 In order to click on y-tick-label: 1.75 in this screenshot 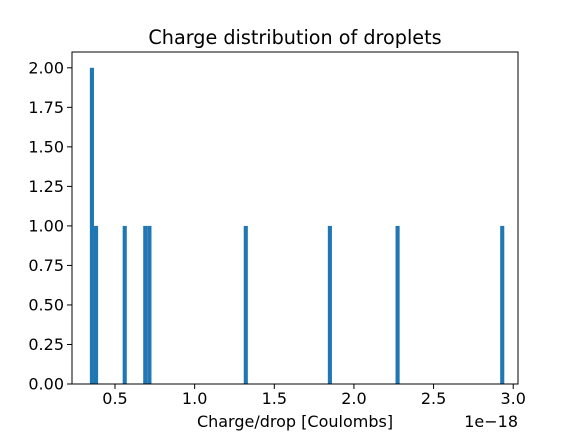, I will do `click(46, 107)`.